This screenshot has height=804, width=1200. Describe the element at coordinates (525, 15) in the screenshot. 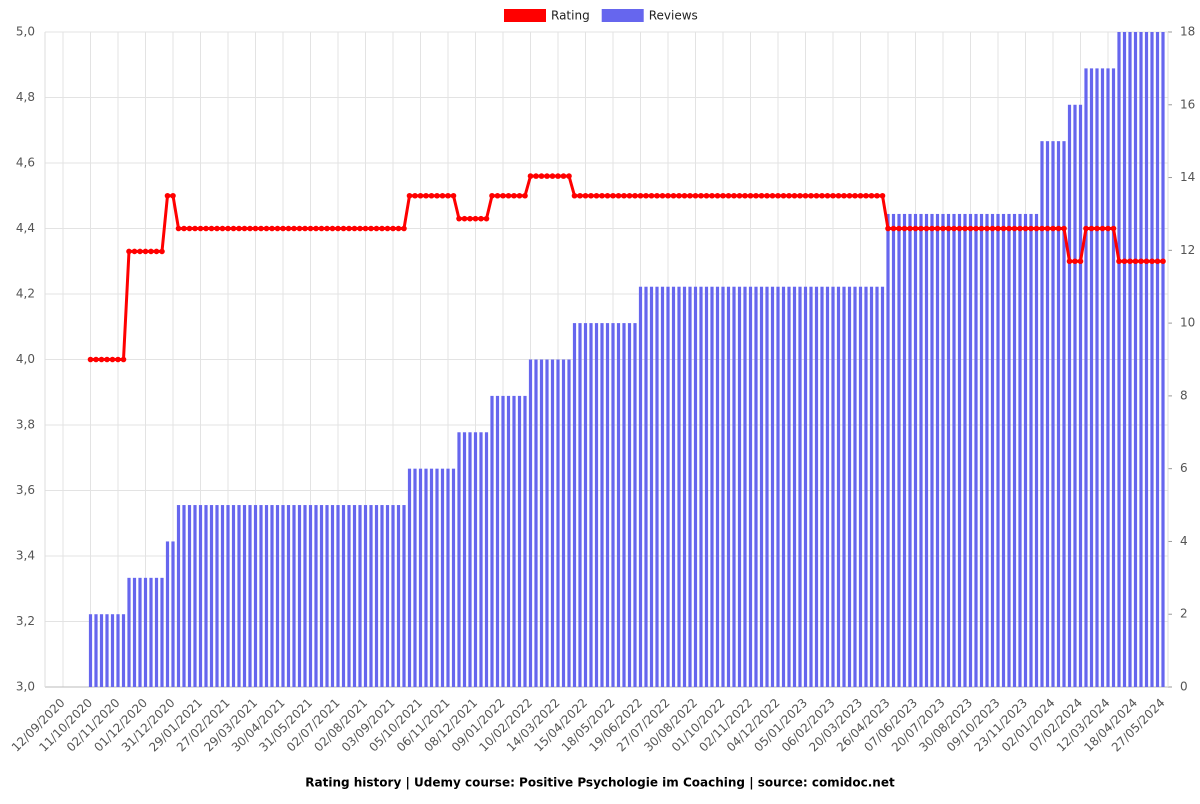

I see `legend-swatch` at that location.